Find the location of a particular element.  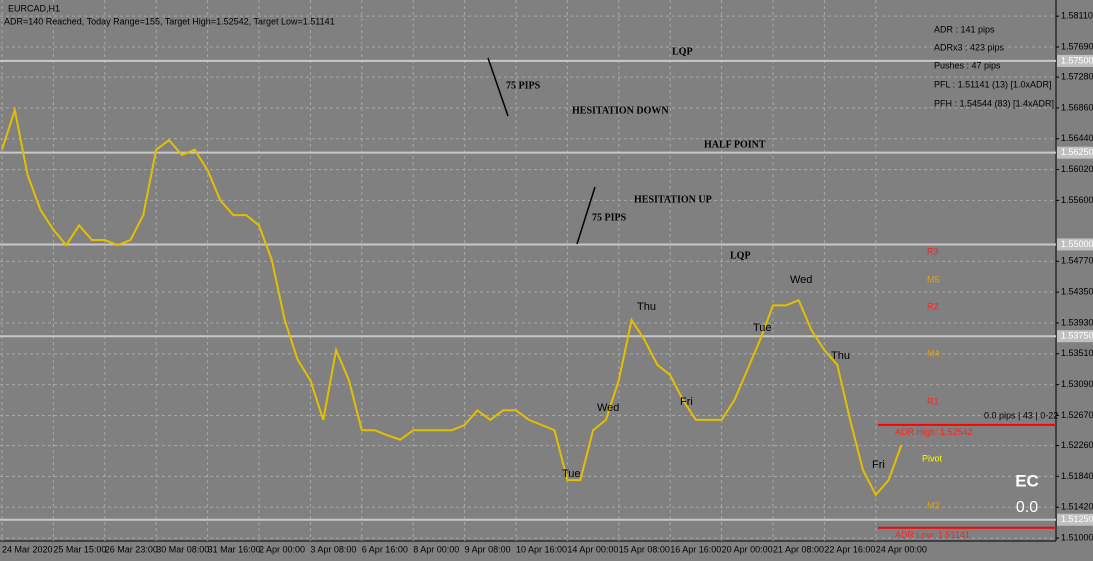

x-tick-label: 26 Mar 23:00 is located at coordinates (131, 549).